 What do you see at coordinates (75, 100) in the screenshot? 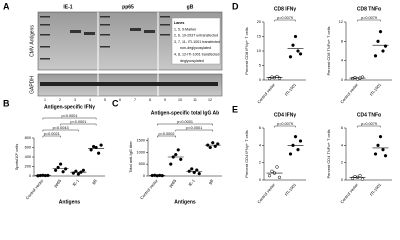
I see `lane-number: 3` at bounding box center [75, 100].